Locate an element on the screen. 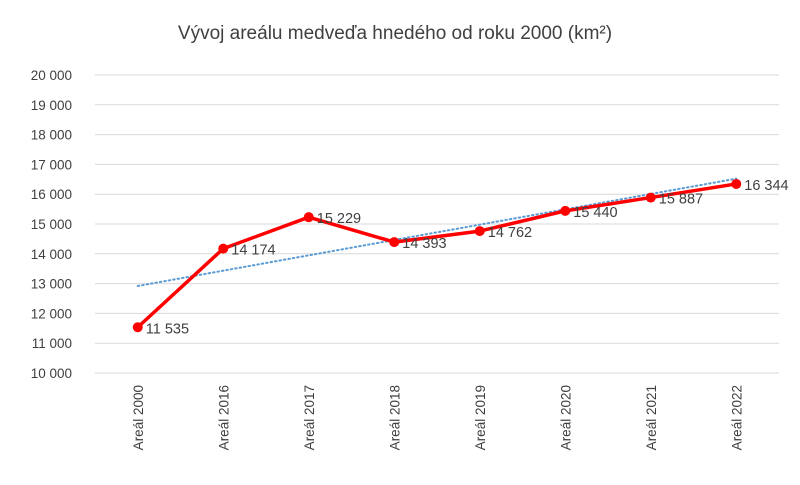 Image resolution: width=800 pixels, height=485 pixels. data-label: 15 440 is located at coordinates (595, 213).